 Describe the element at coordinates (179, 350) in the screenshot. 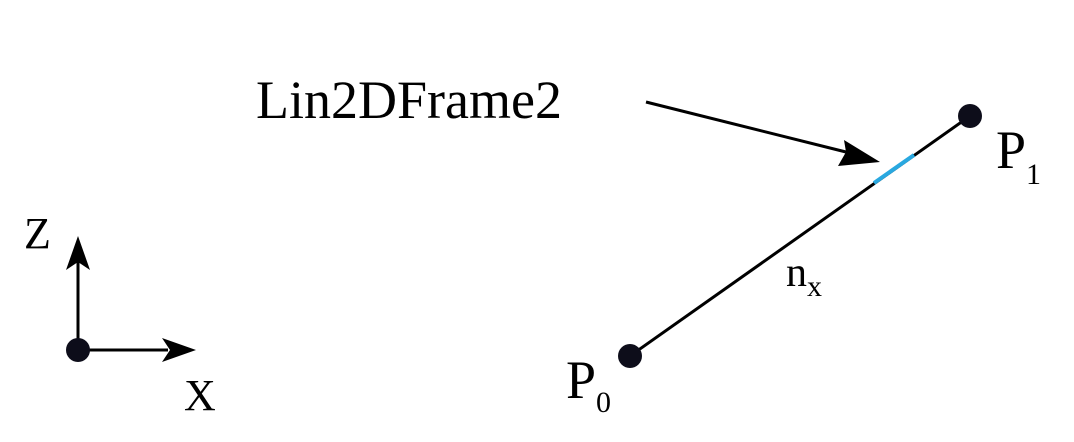

I see `x-axis-arrowhead` at that location.